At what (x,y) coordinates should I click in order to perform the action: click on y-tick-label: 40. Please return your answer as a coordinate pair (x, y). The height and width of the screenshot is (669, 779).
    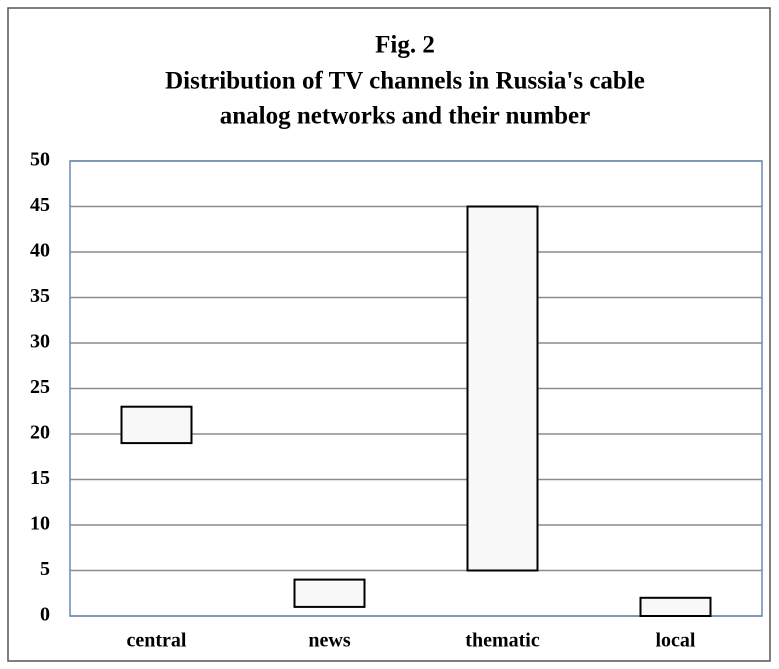
    Looking at the image, I should click on (40, 251).